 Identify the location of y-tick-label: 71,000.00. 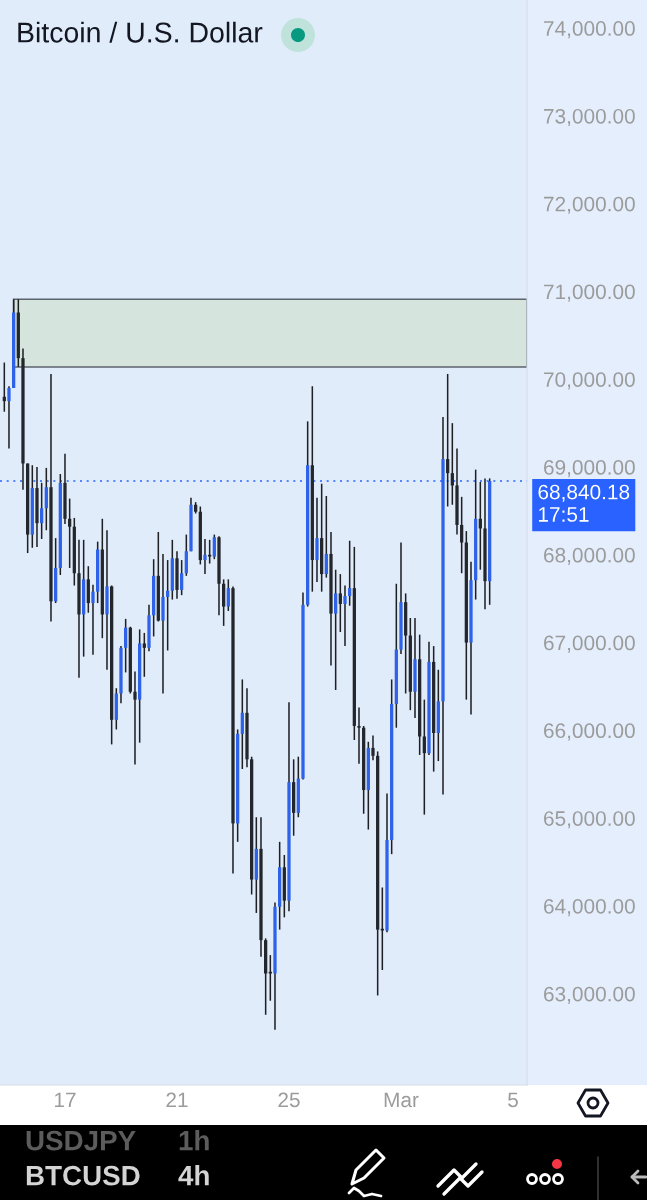
(589, 293).